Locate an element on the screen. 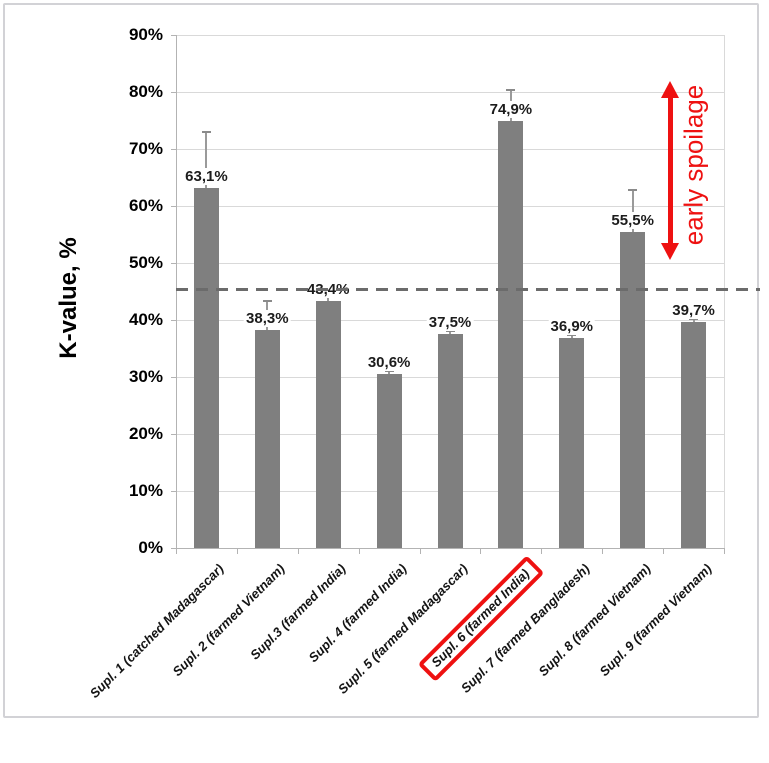 This screenshot has height=763, width=769. y-axis-line is located at coordinates (176, 291).